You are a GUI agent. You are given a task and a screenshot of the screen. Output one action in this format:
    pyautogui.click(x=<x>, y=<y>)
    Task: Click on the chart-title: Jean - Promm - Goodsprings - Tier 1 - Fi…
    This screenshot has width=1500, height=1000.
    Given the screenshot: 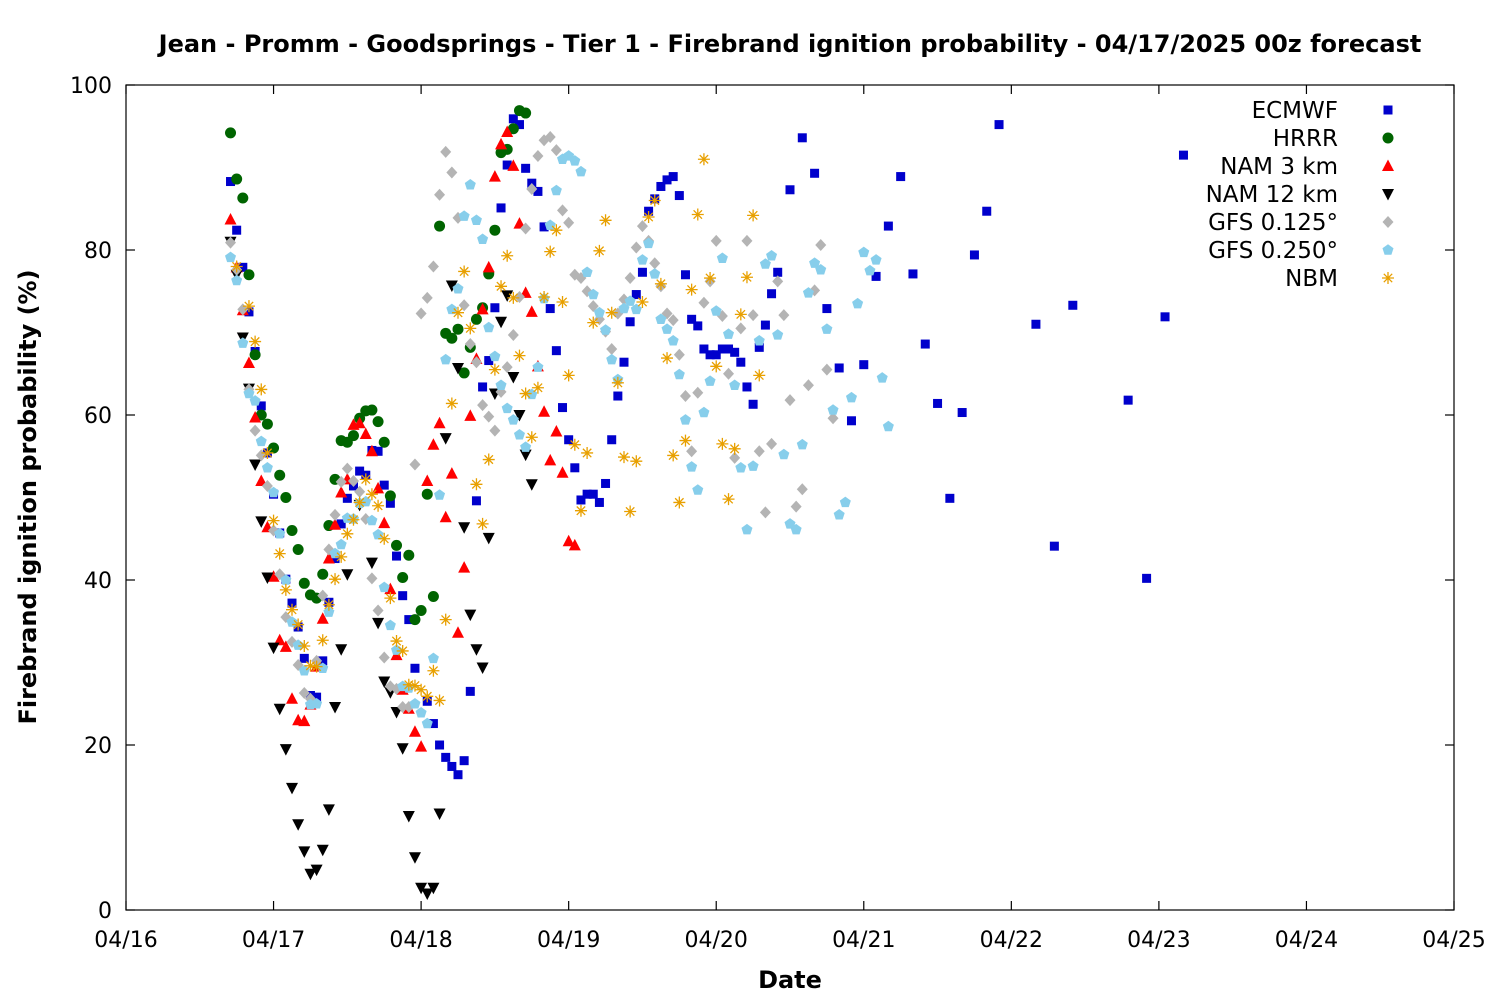 What is the action you would take?
    pyautogui.click(x=789, y=44)
    